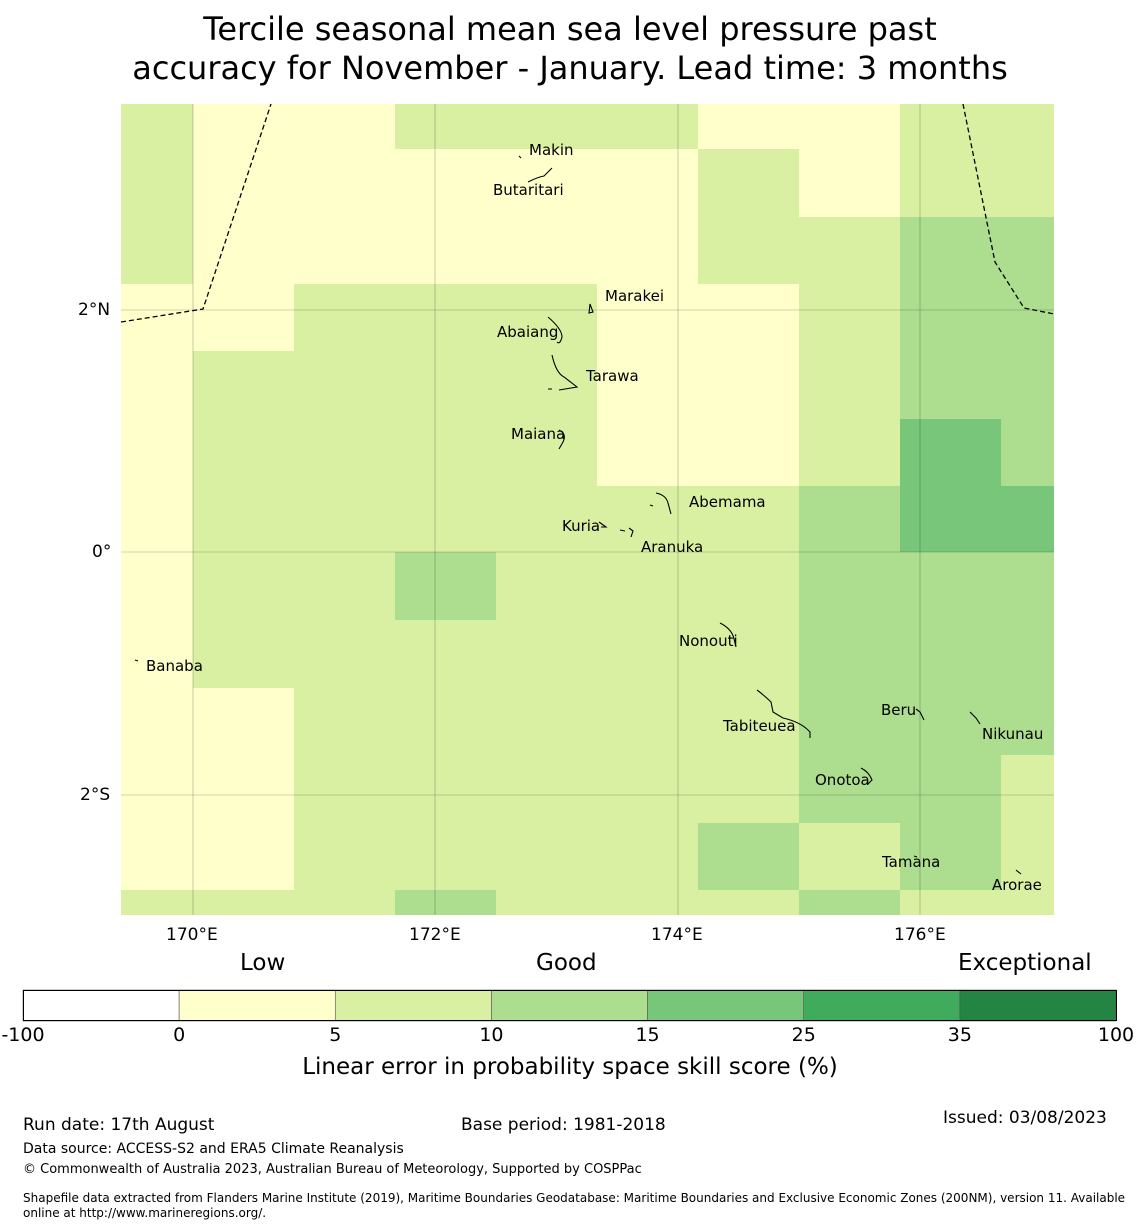 The height and width of the screenshot is (1230, 1140). What do you see at coordinates (1025, 963) in the screenshot?
I see `category-exceptional: Exceptional` at bounding box center [1025, 963].